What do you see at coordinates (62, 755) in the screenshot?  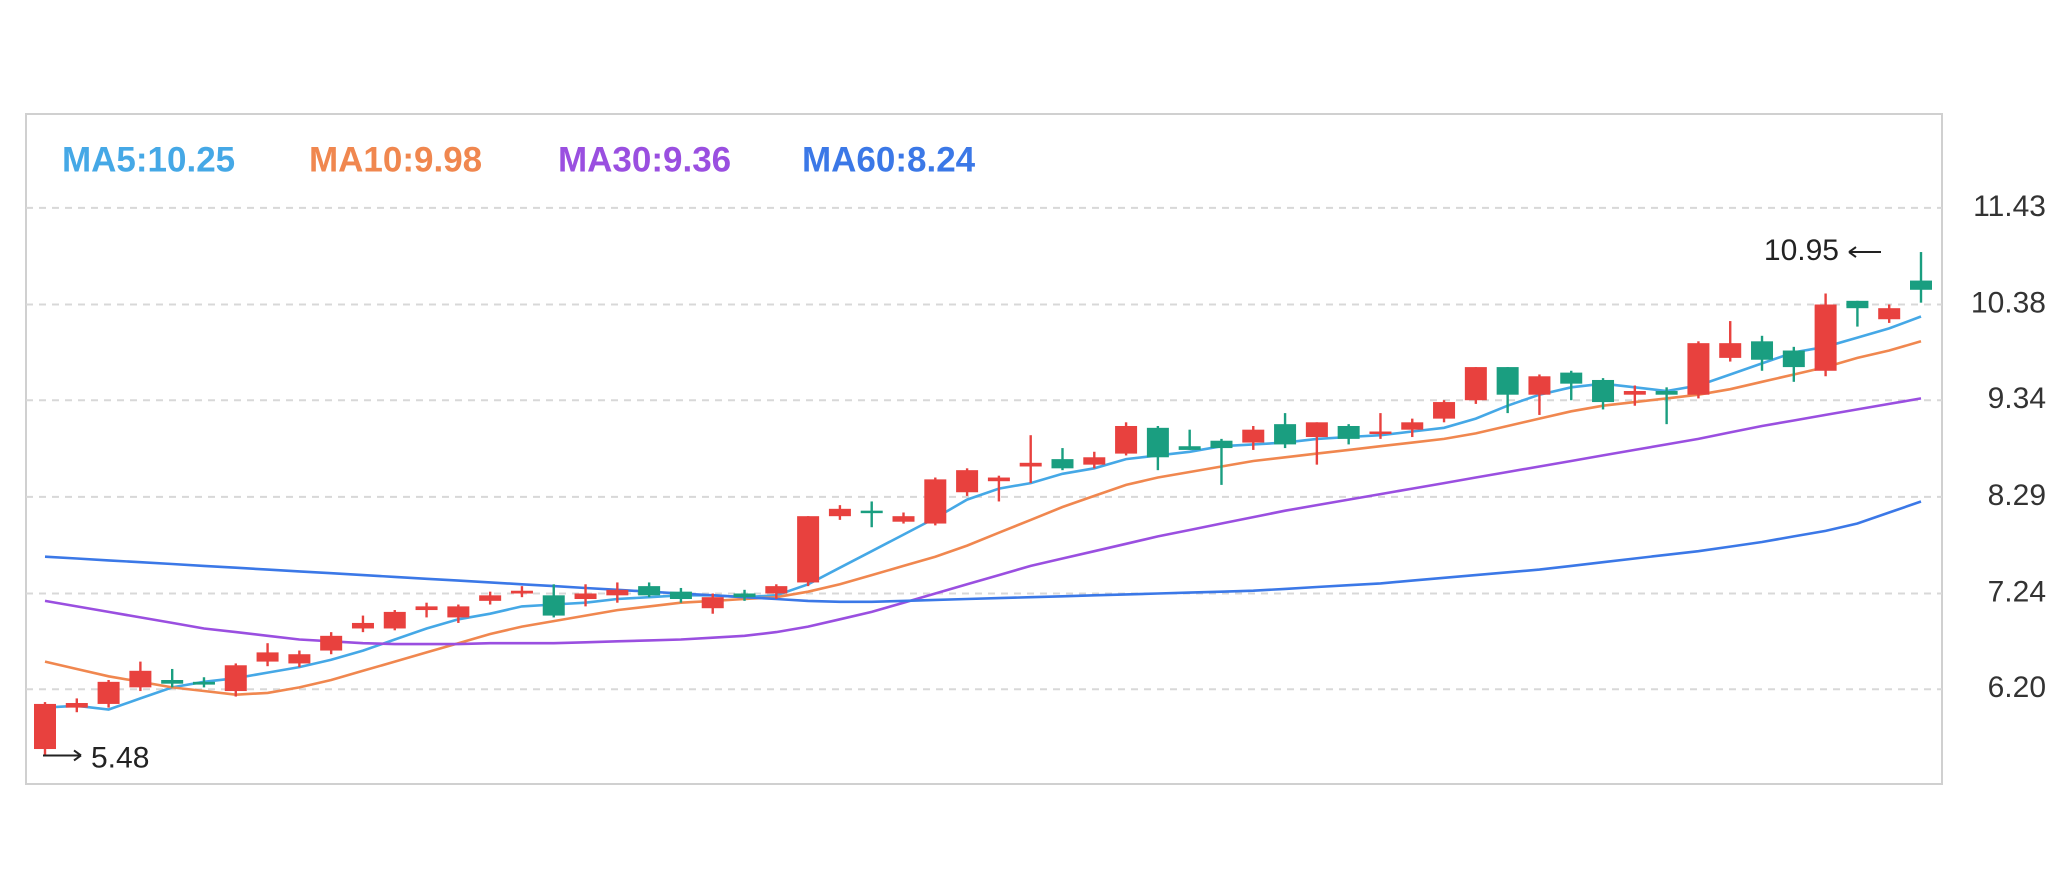 I see `min-arrow` at bounding box center [62, 755].